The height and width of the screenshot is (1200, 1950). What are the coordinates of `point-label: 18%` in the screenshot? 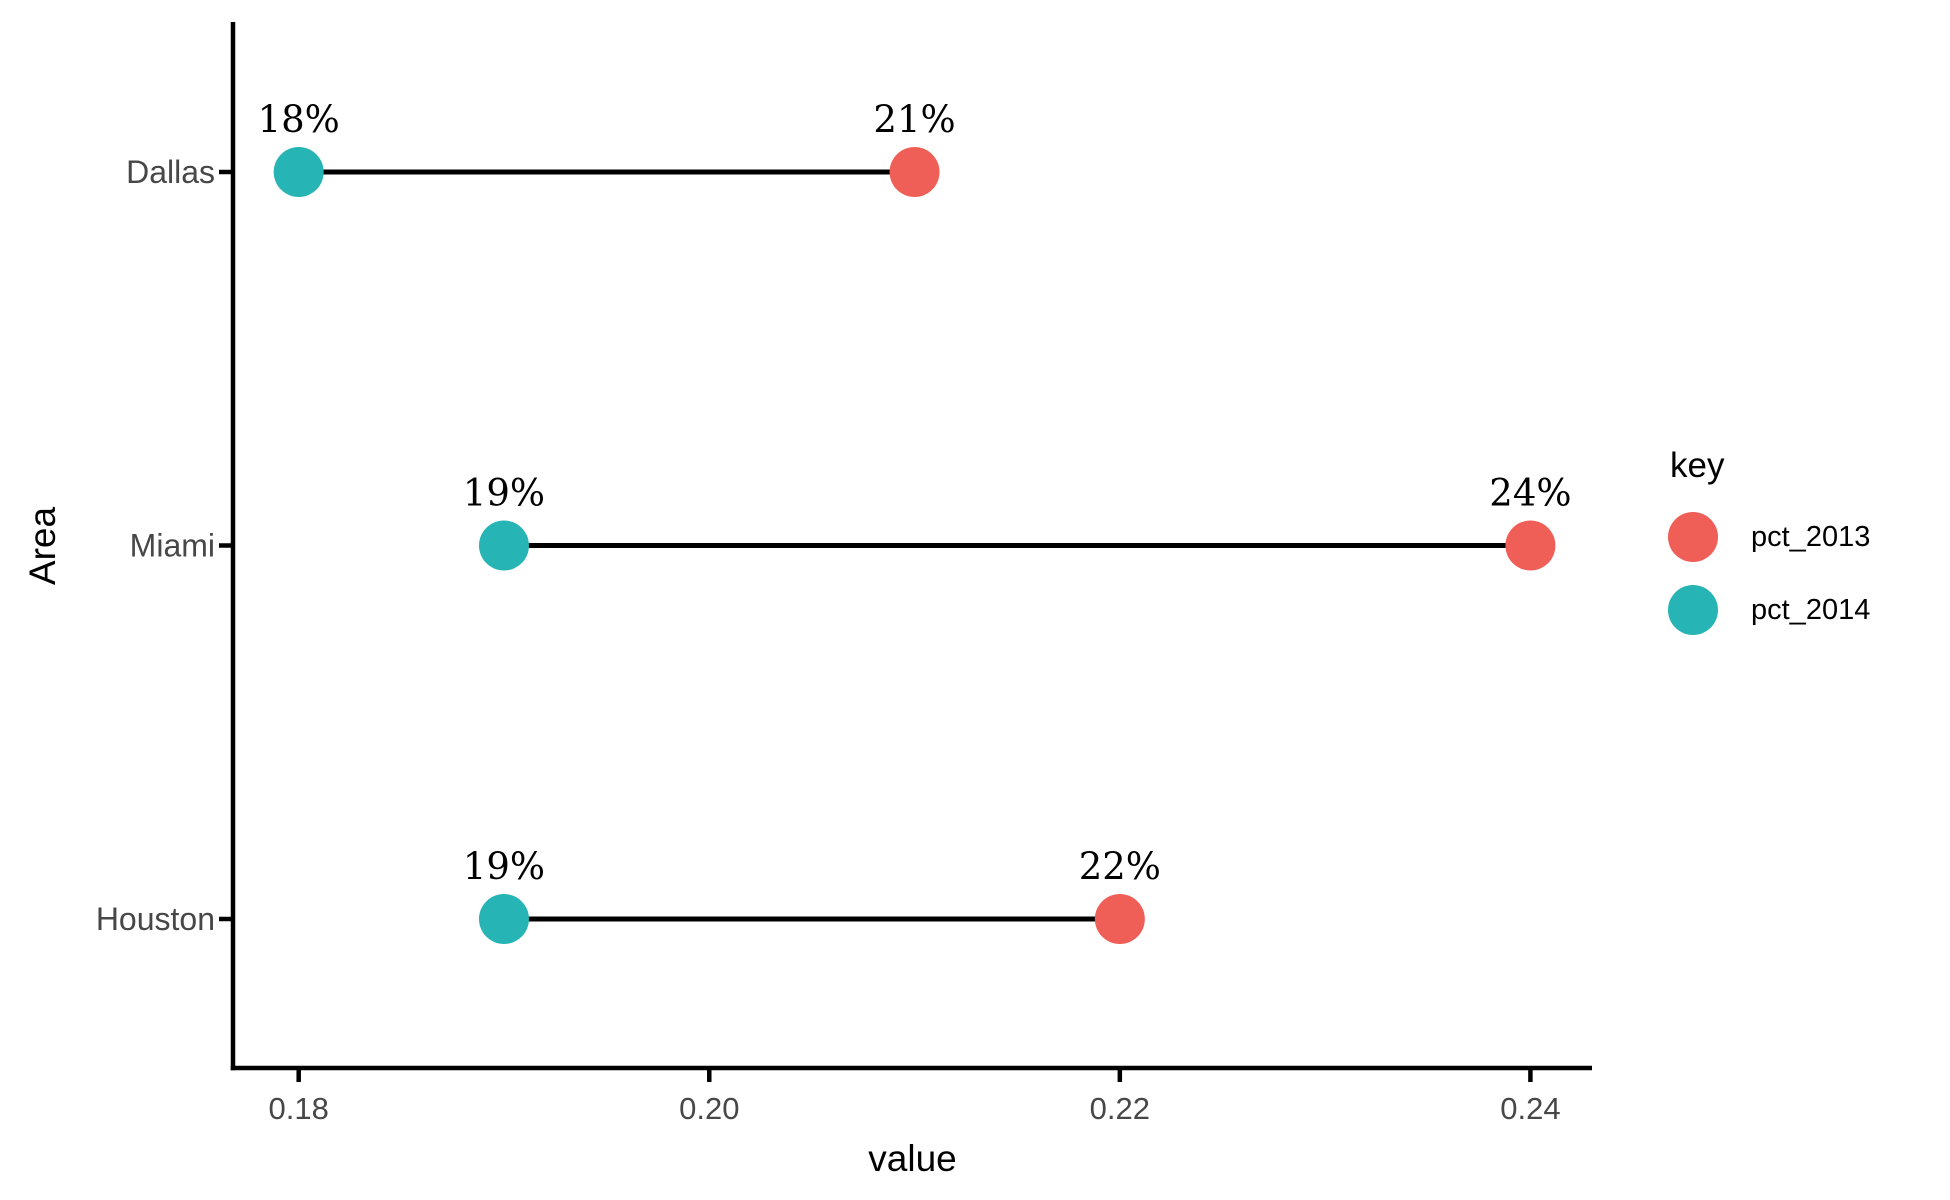 It's located at (299, 119).